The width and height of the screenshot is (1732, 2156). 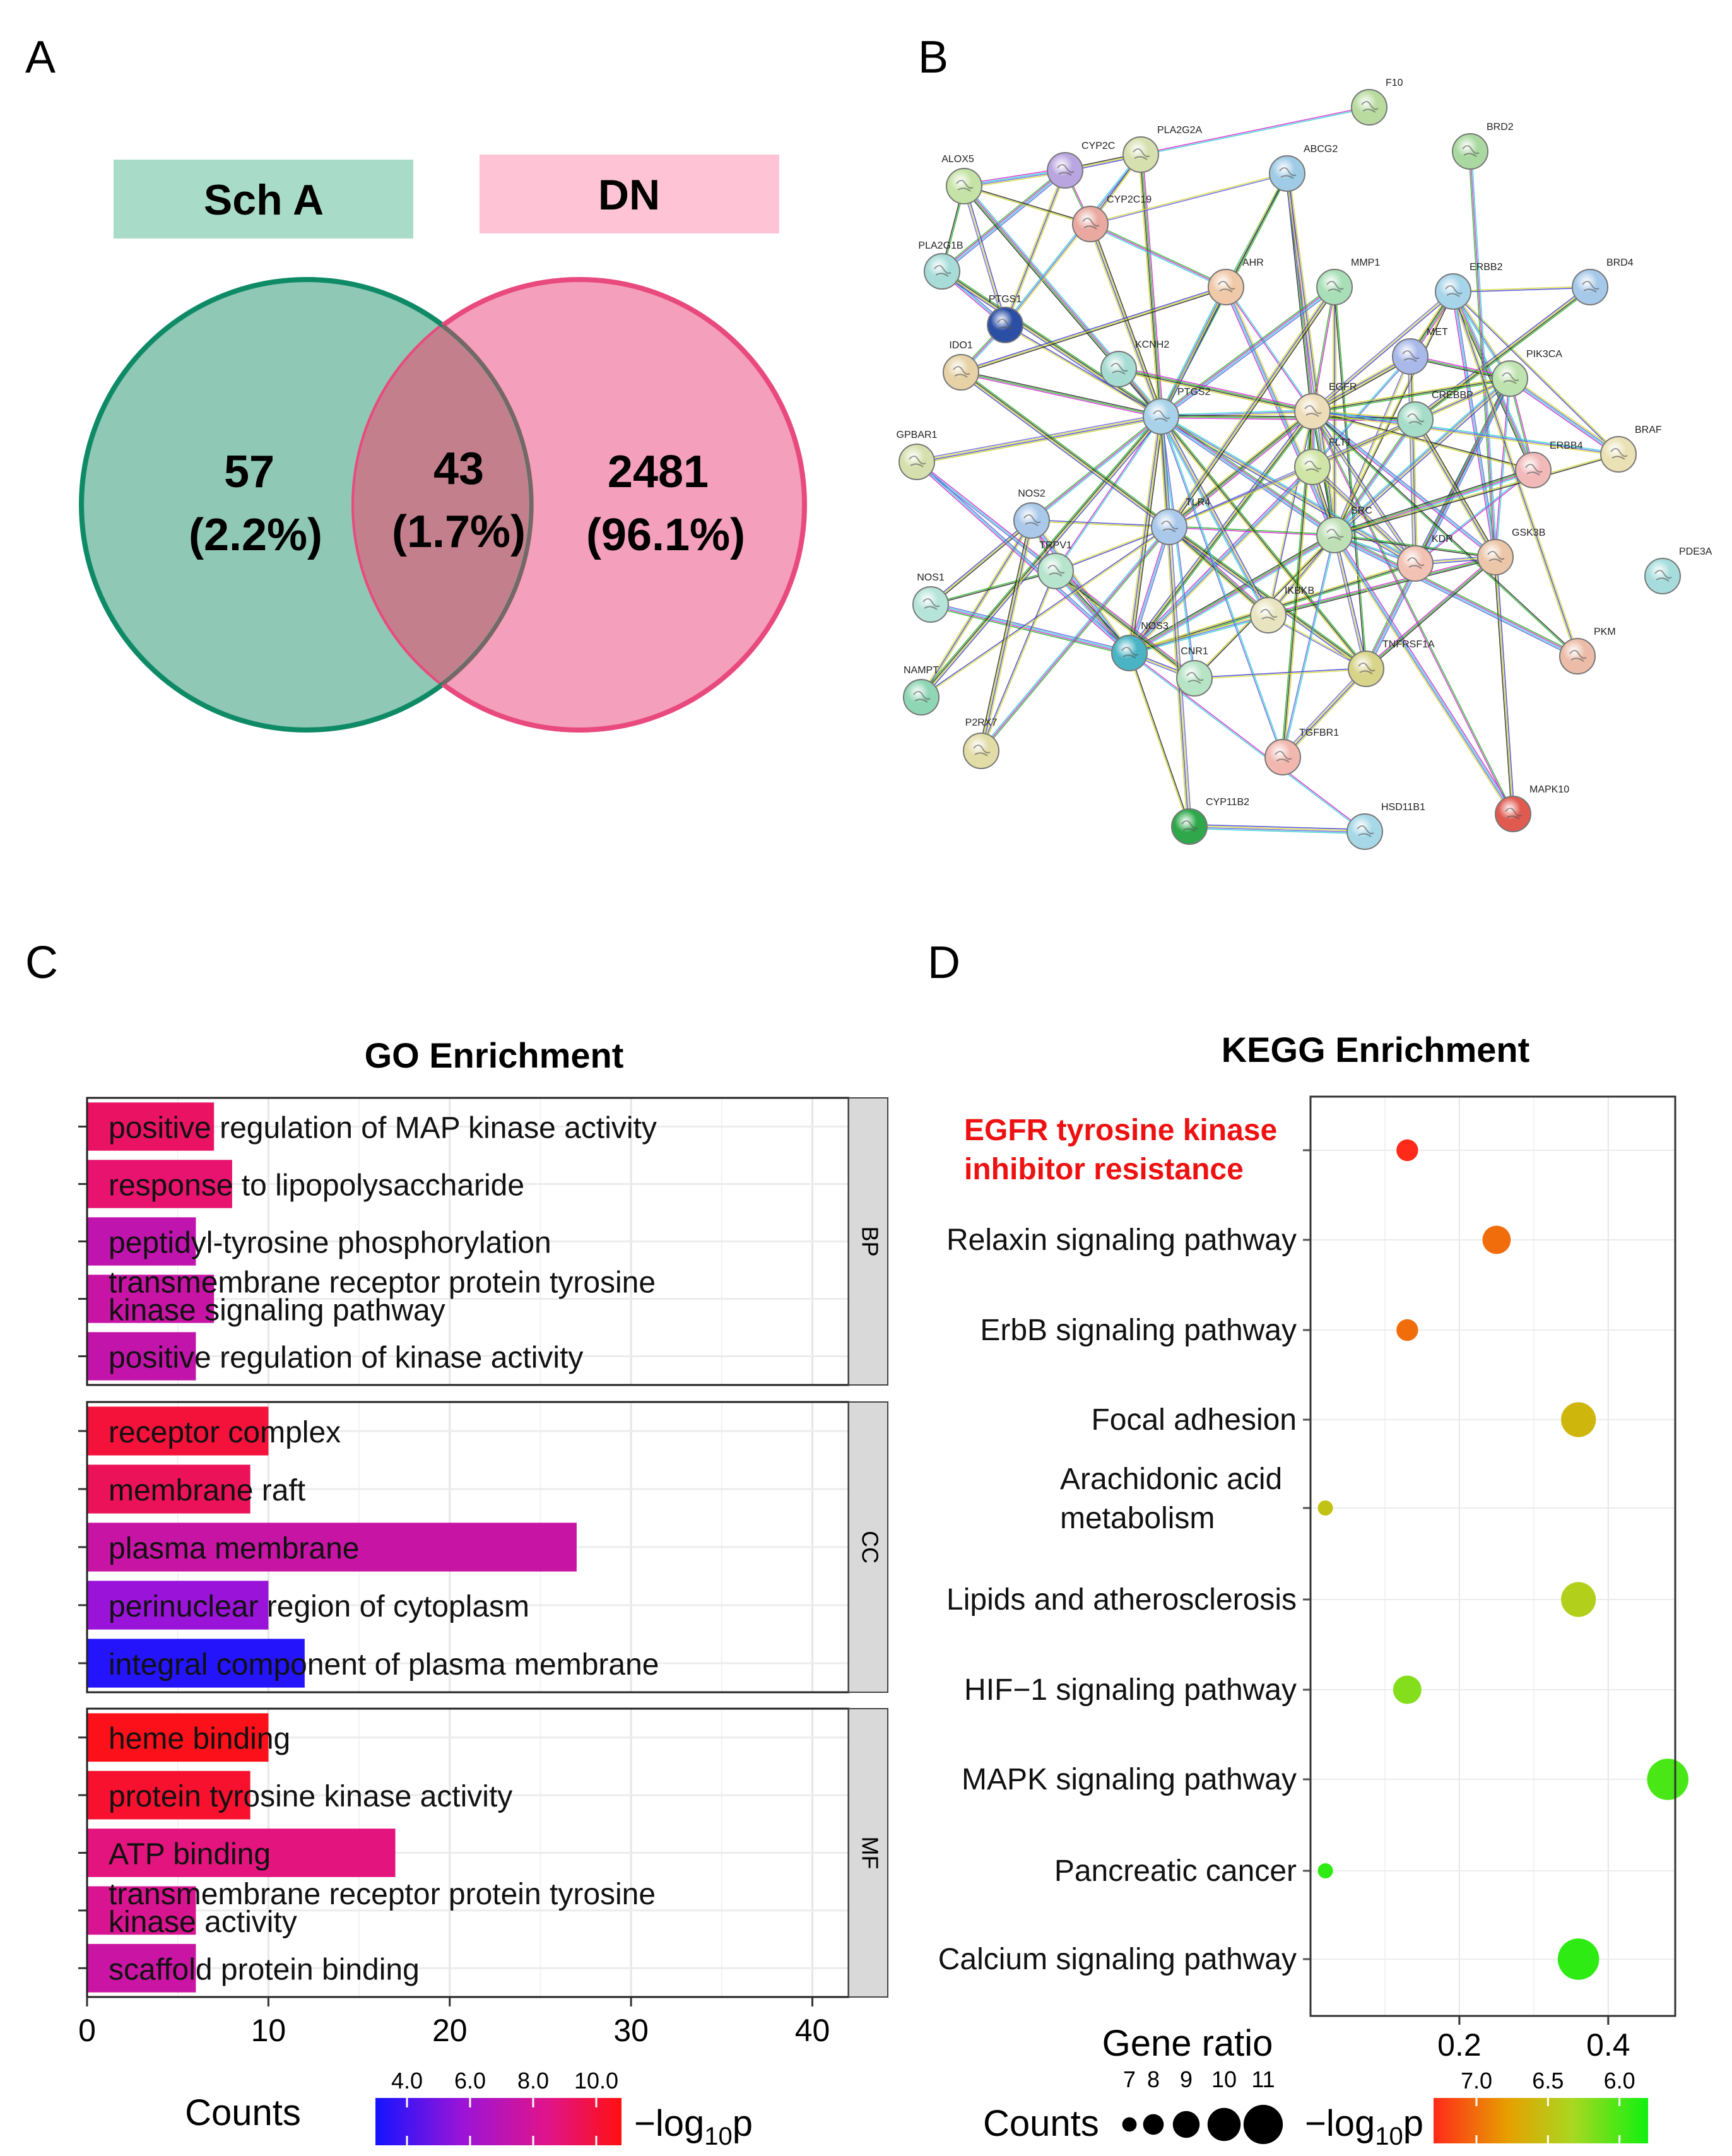 I want to click on network-node-label: NOS1, so click(x=931, y=577).